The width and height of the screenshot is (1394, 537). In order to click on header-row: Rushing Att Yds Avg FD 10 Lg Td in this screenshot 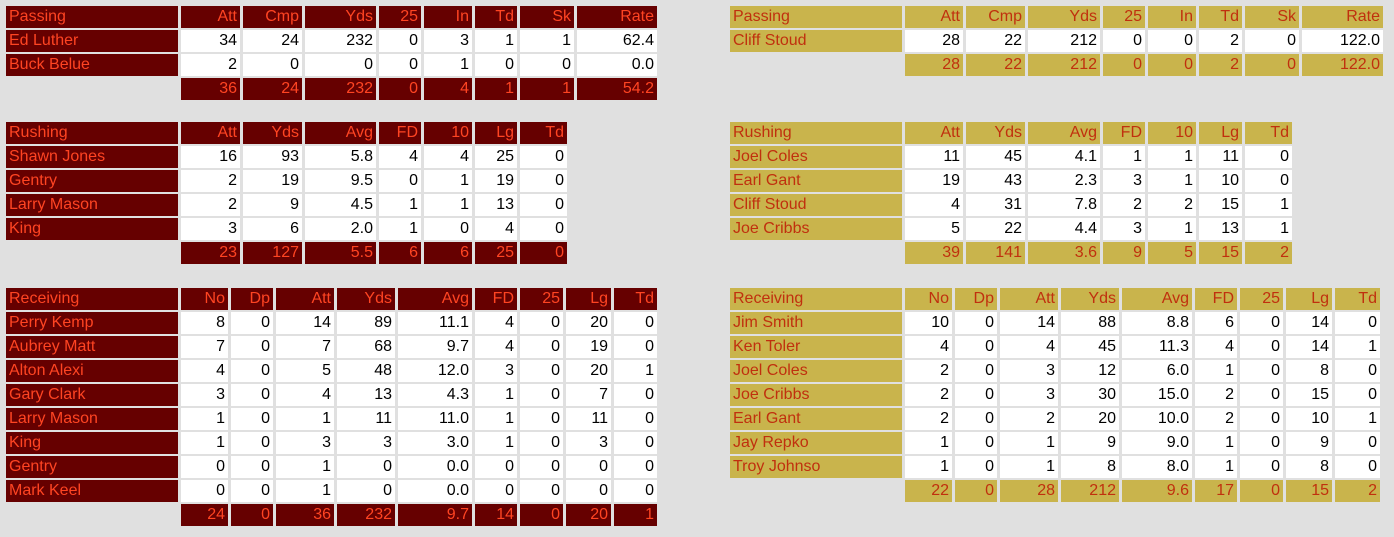, I will do `click(1011, 133)`.